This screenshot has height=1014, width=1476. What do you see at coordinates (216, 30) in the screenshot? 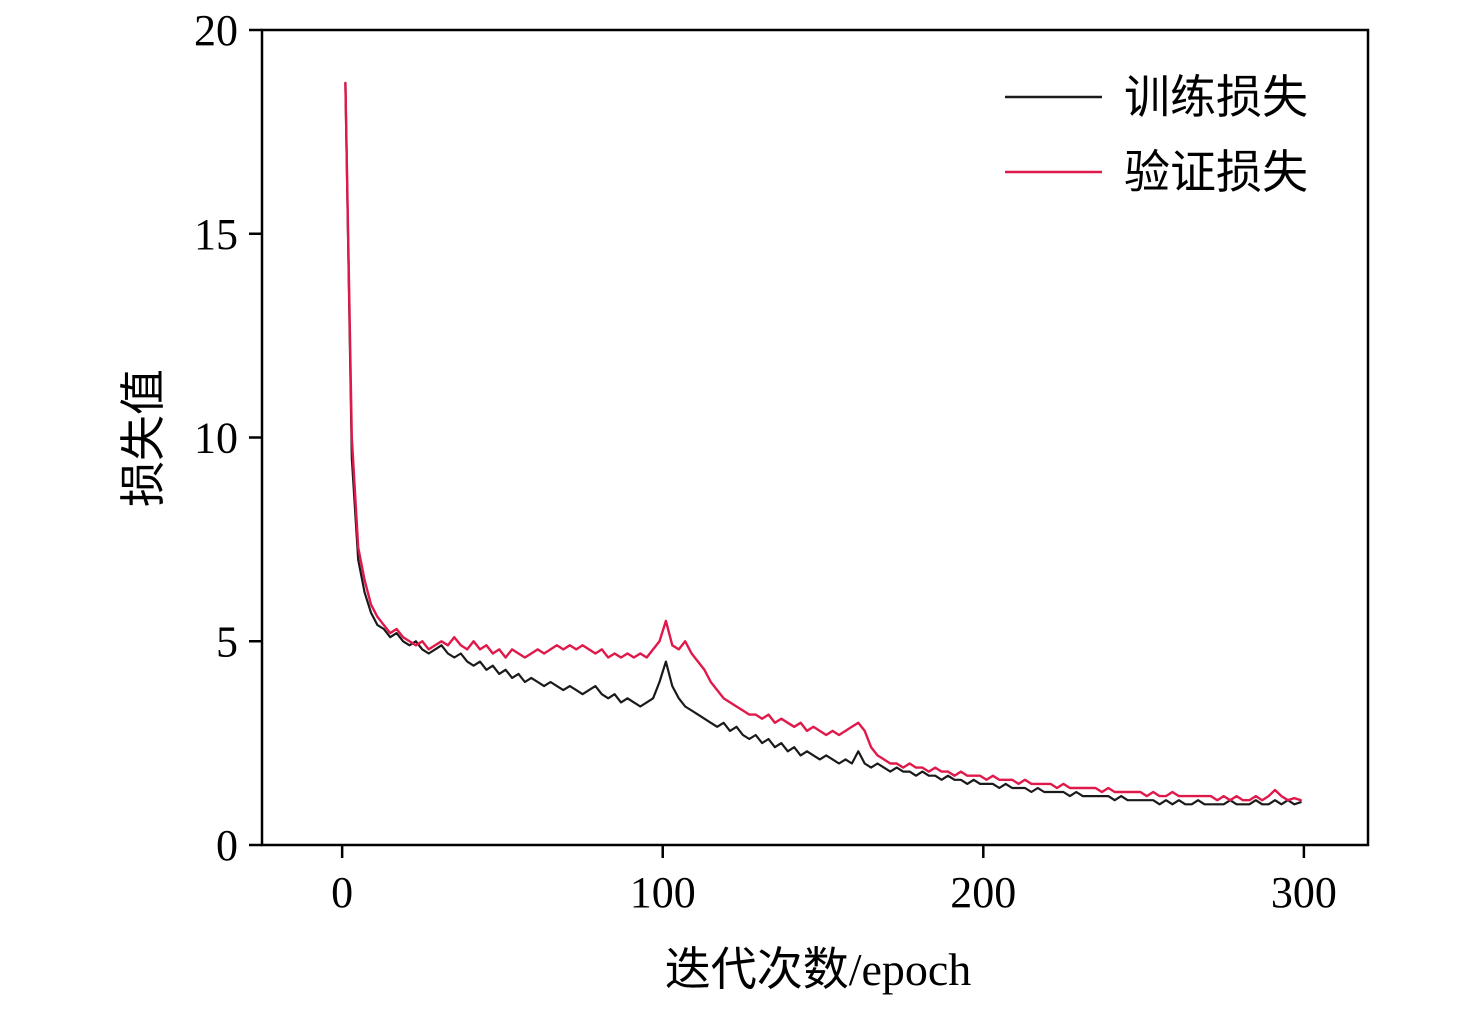
I see `y-tick-label: 20` at bounding box center [216, 30].